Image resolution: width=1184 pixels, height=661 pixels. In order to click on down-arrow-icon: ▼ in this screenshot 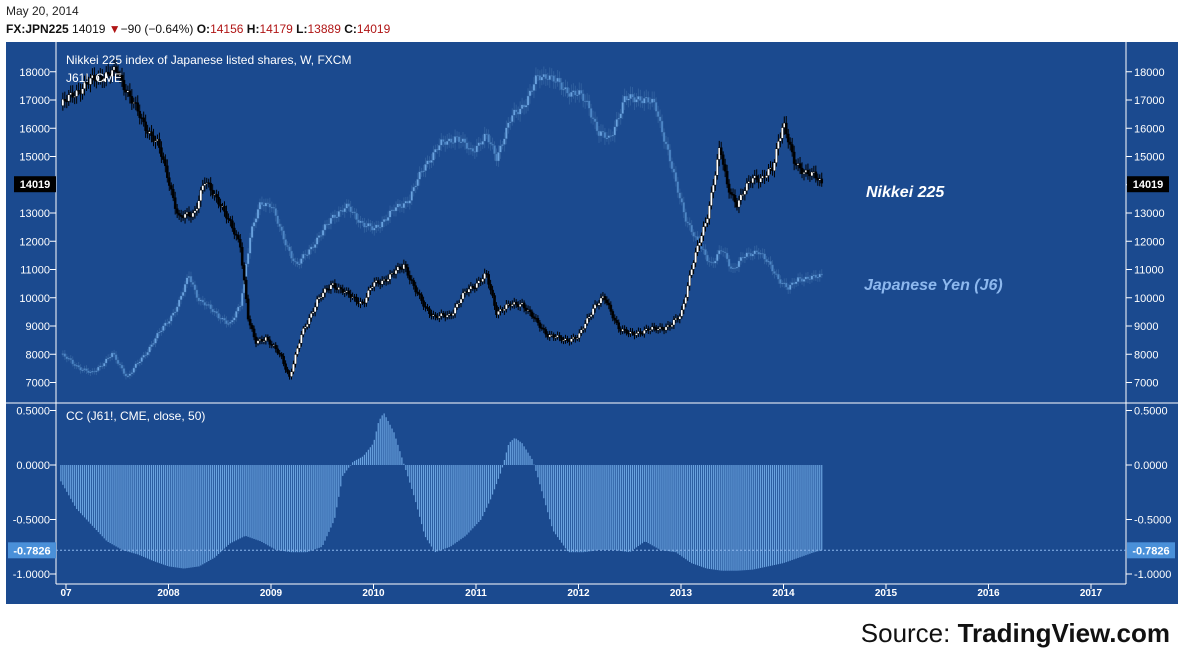, I will do `click(114, 29)`.